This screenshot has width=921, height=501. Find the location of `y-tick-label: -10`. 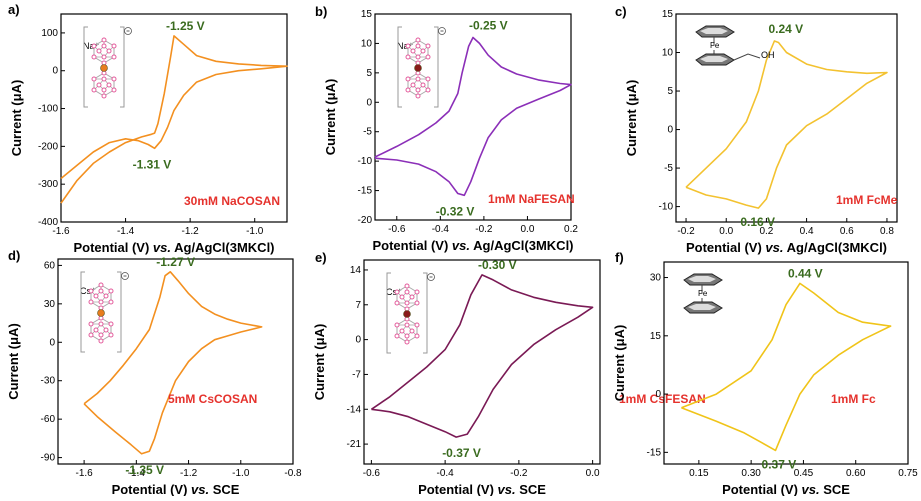

y-tick-label: -10 is located at coordinates (666, 207).